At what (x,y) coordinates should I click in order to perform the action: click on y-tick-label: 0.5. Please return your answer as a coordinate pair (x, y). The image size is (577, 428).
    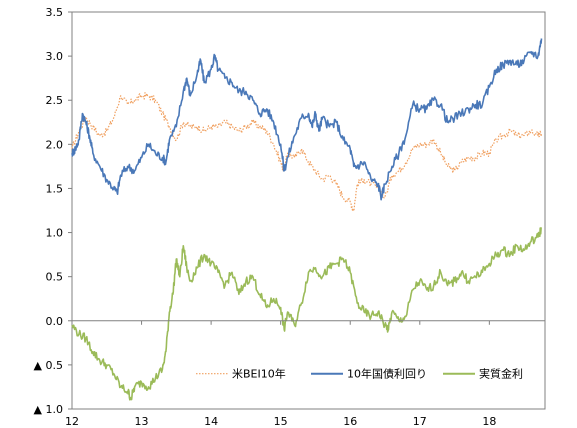
    Looking at the image, I should click on (55, 277).